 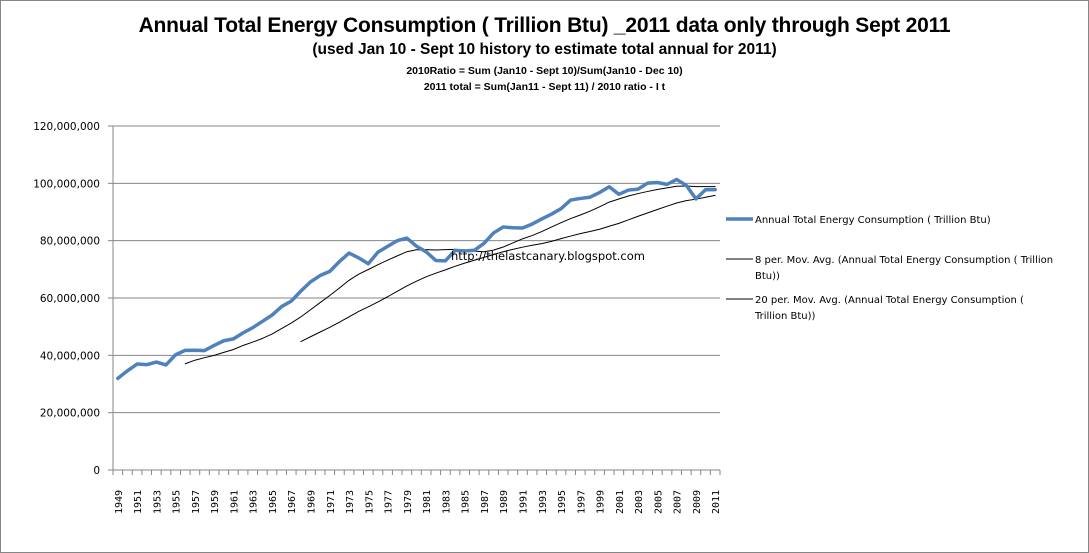 I want to click on x-tick-label: 2007, so click(x=678, y=502).